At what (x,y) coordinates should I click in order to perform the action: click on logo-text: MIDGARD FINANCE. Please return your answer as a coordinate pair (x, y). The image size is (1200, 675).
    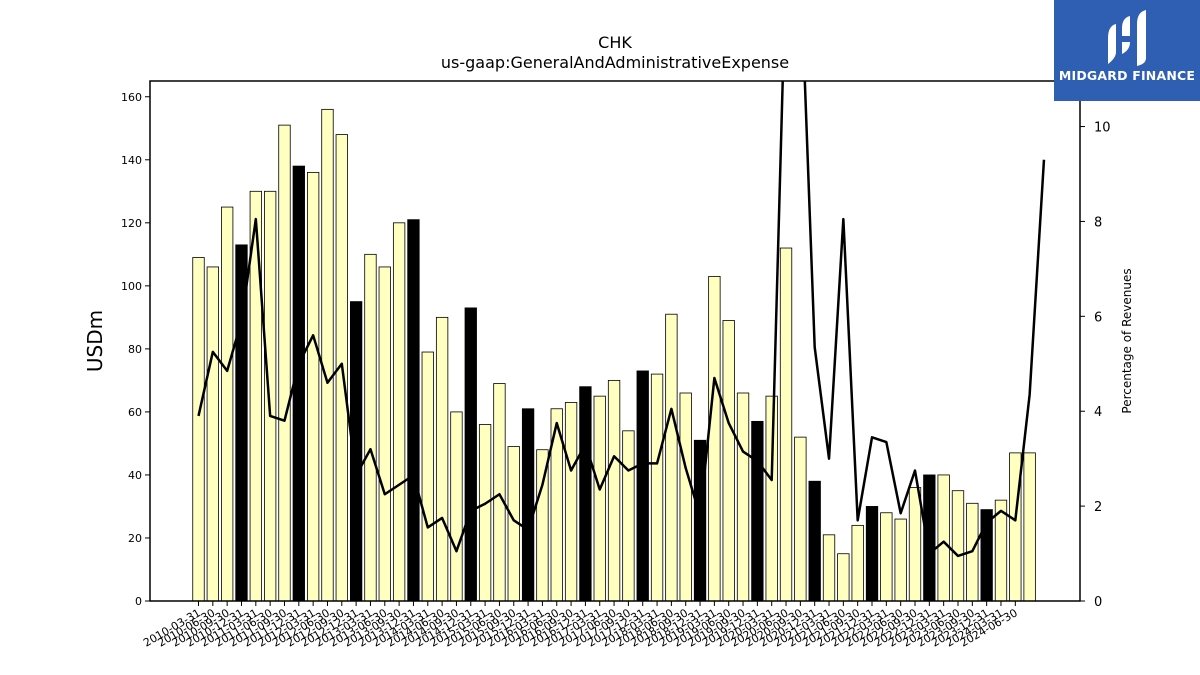
    Looking at the image, I should click on (1127, 75).